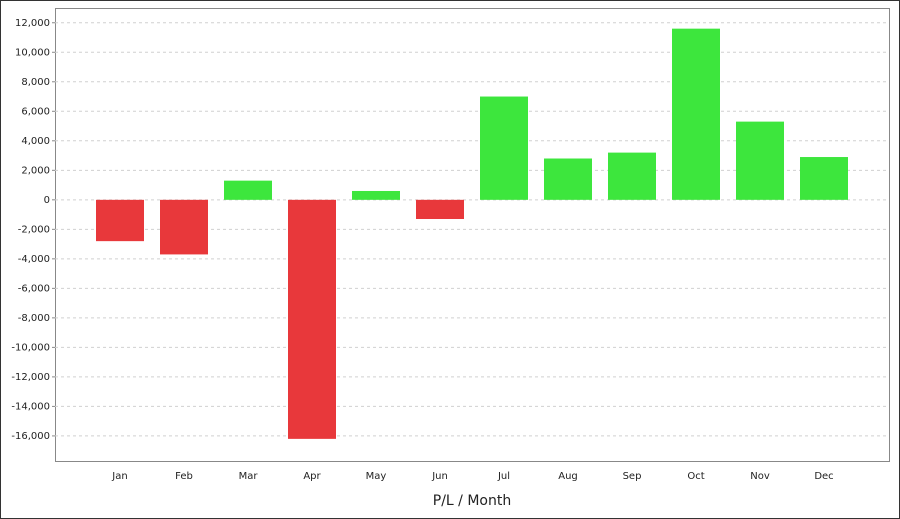 This screenshot has height=519, width=900. What do you see at coordinates (249, 476) in the screenshot?
I see `x-tick-label: Mar` at bounding box center [249, 476].